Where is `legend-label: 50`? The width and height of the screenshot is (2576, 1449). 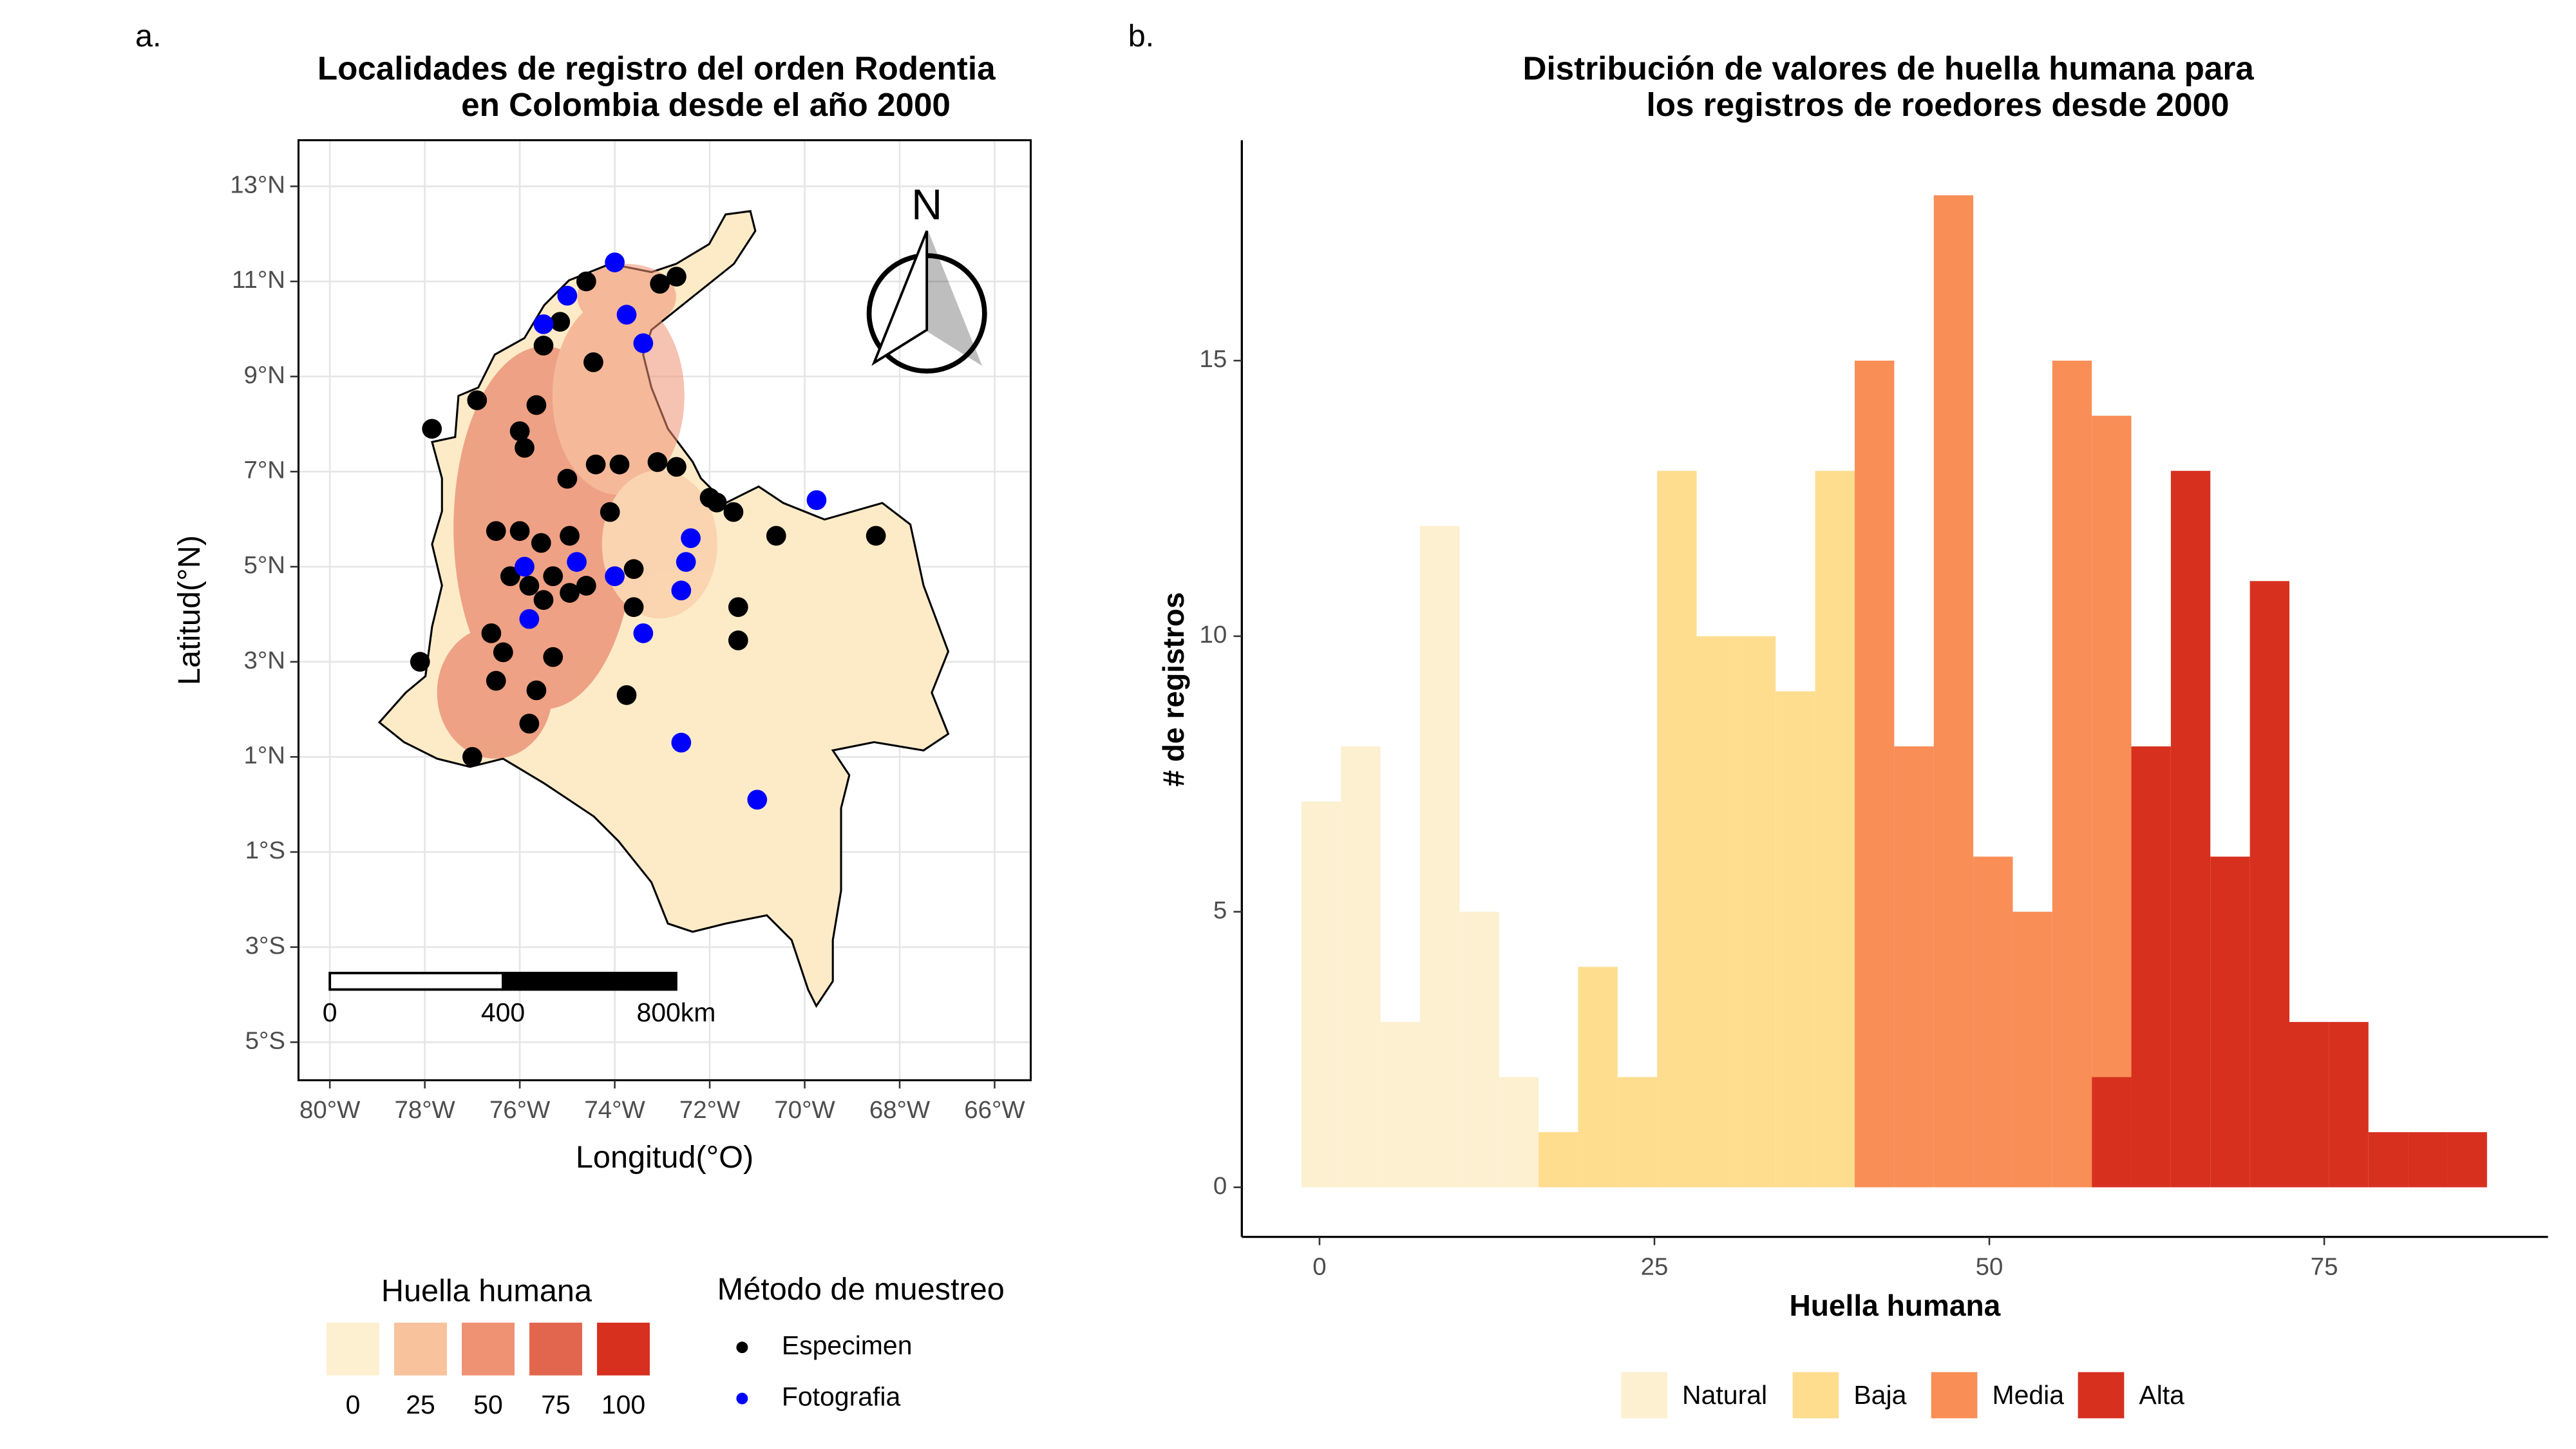
legend-label: 50 is located at coordinates (488, 1405).